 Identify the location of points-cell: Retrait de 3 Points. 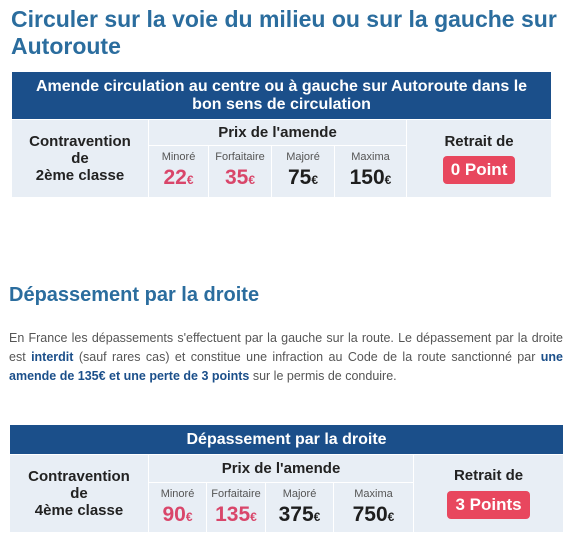
(488, 493).